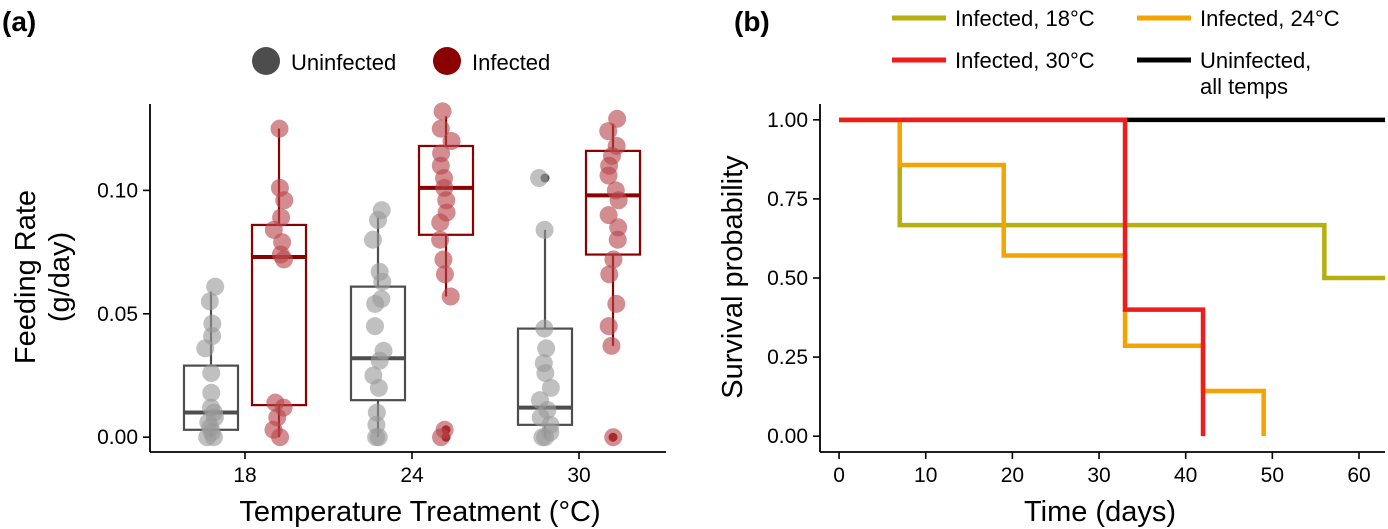 The height and width of the screenshot is (529, 1388). What do you see at coordinates (1012, 475) in the screenshot?
I see `x-tick-label-b: 20` at bounding box center [1012, 475].